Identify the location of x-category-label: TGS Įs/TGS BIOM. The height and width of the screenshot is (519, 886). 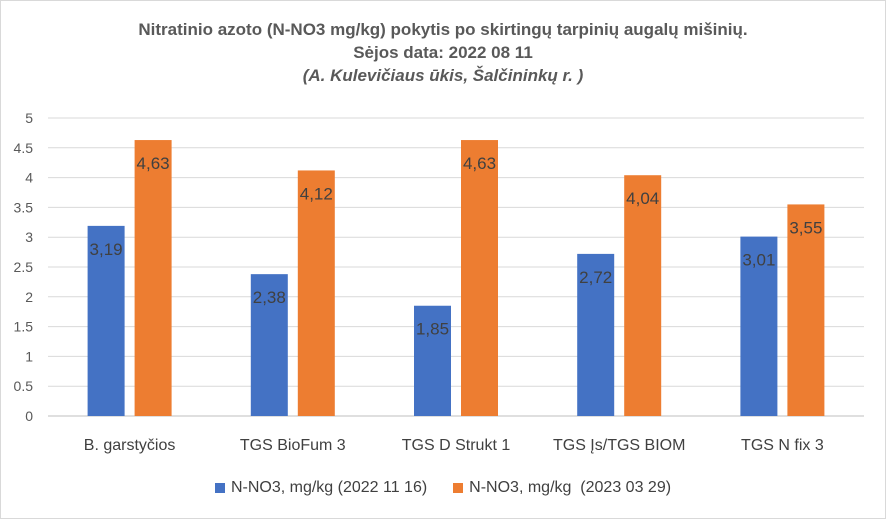
(619, 445).